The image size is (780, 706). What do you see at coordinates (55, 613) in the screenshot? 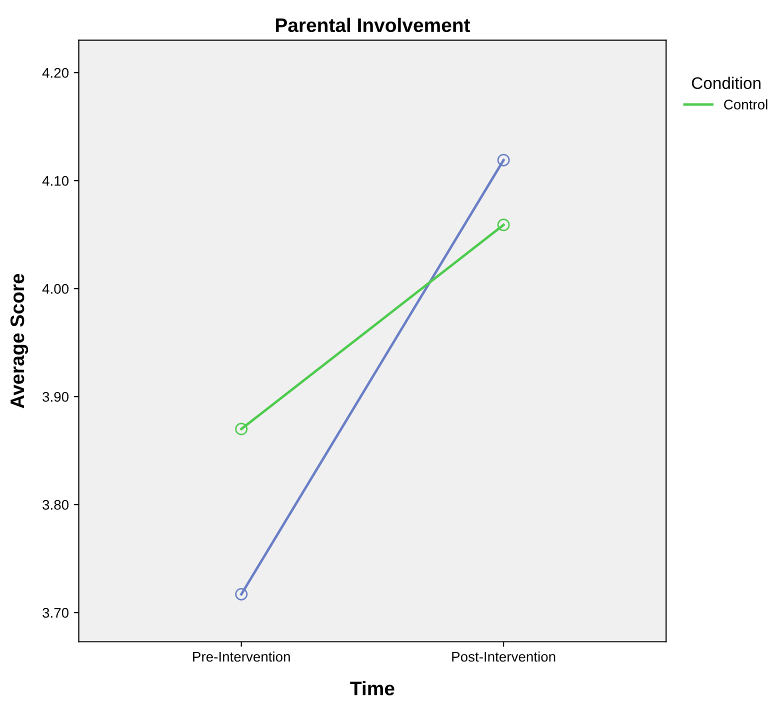
I see `y-tick-label: 3.70` at bounding box center [55, 613].